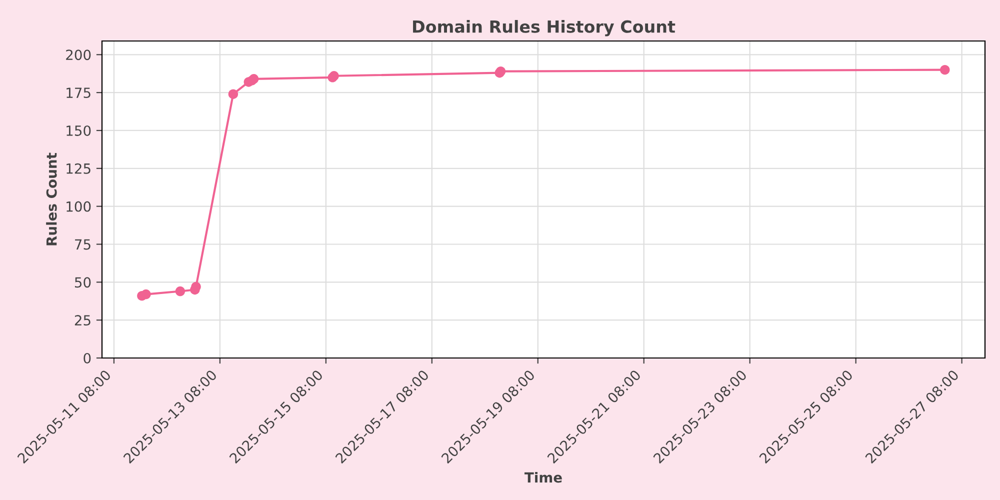  Describe the element at coordinates (78, 55) in the screenshot. I see `y-tick-label: 200` at that location.